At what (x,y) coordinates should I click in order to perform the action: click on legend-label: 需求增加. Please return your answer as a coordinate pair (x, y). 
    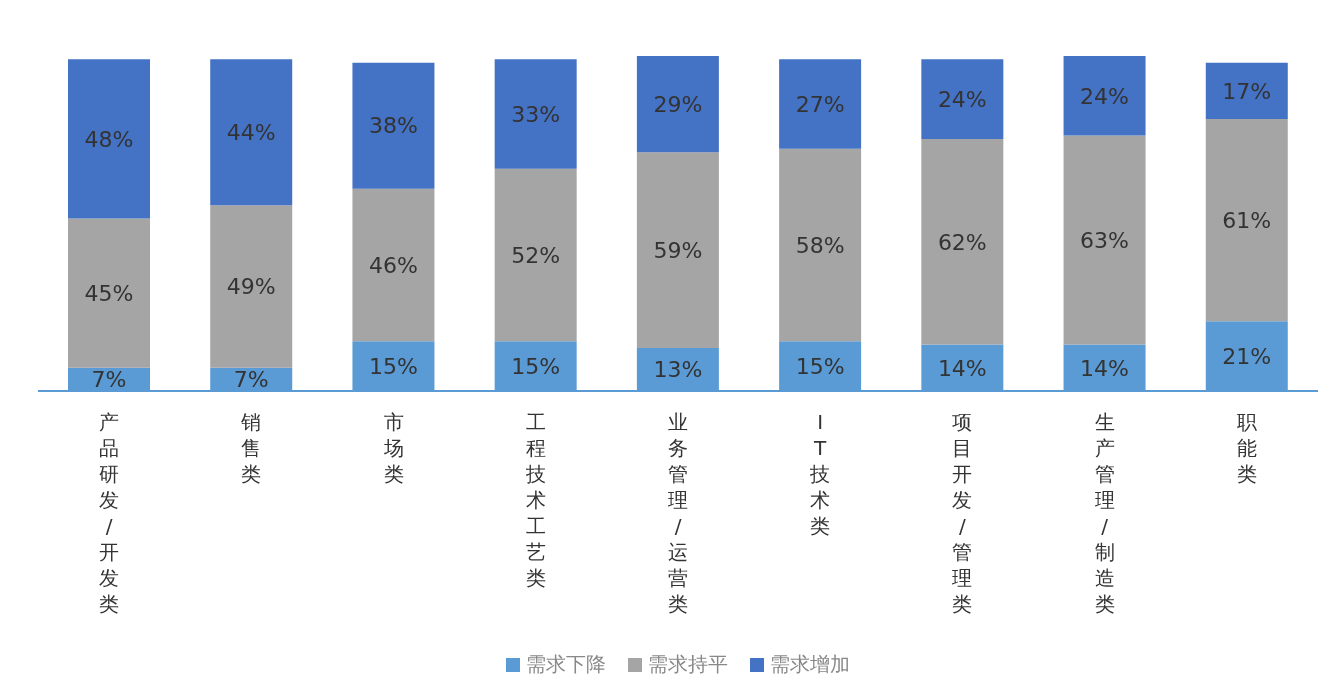
    Looking at the image, I should click on (810, 664).